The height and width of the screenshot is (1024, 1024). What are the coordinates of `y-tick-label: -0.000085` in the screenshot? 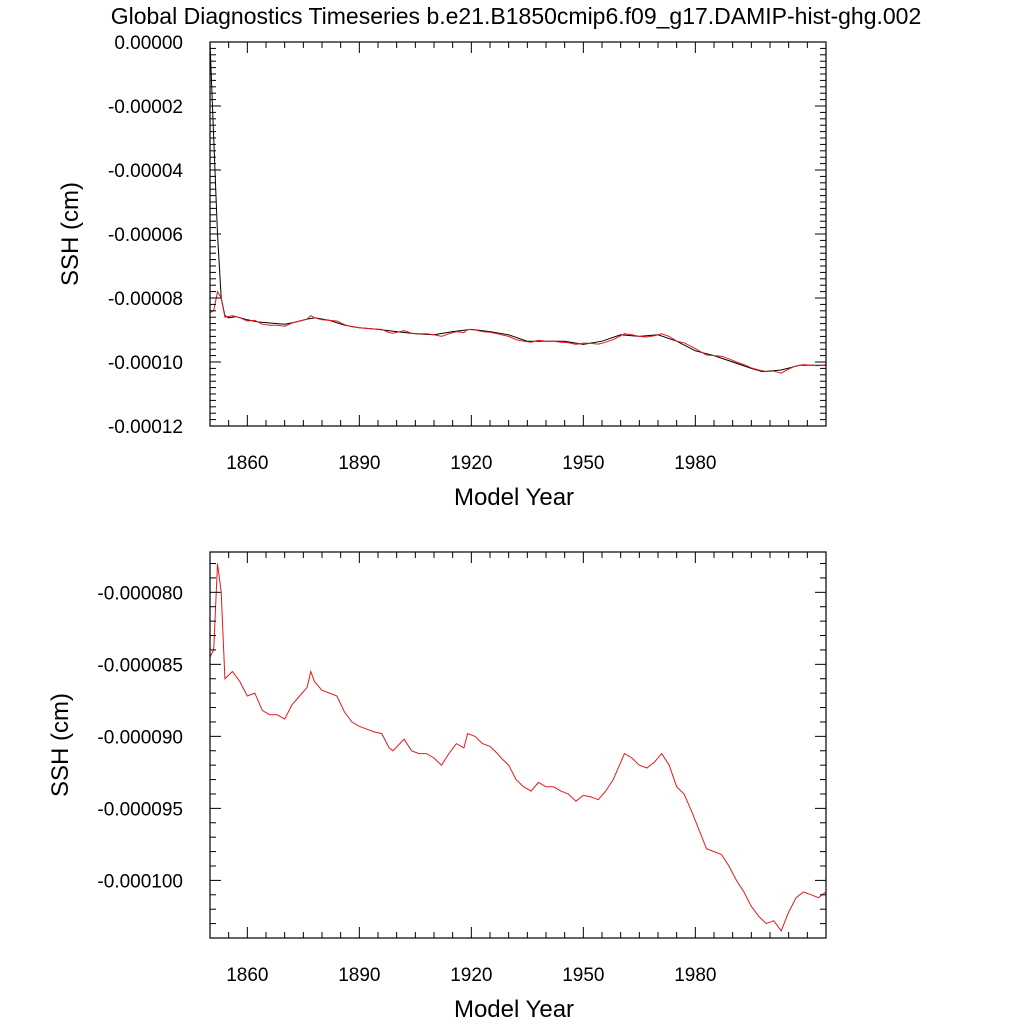 It's located at (140, 665).